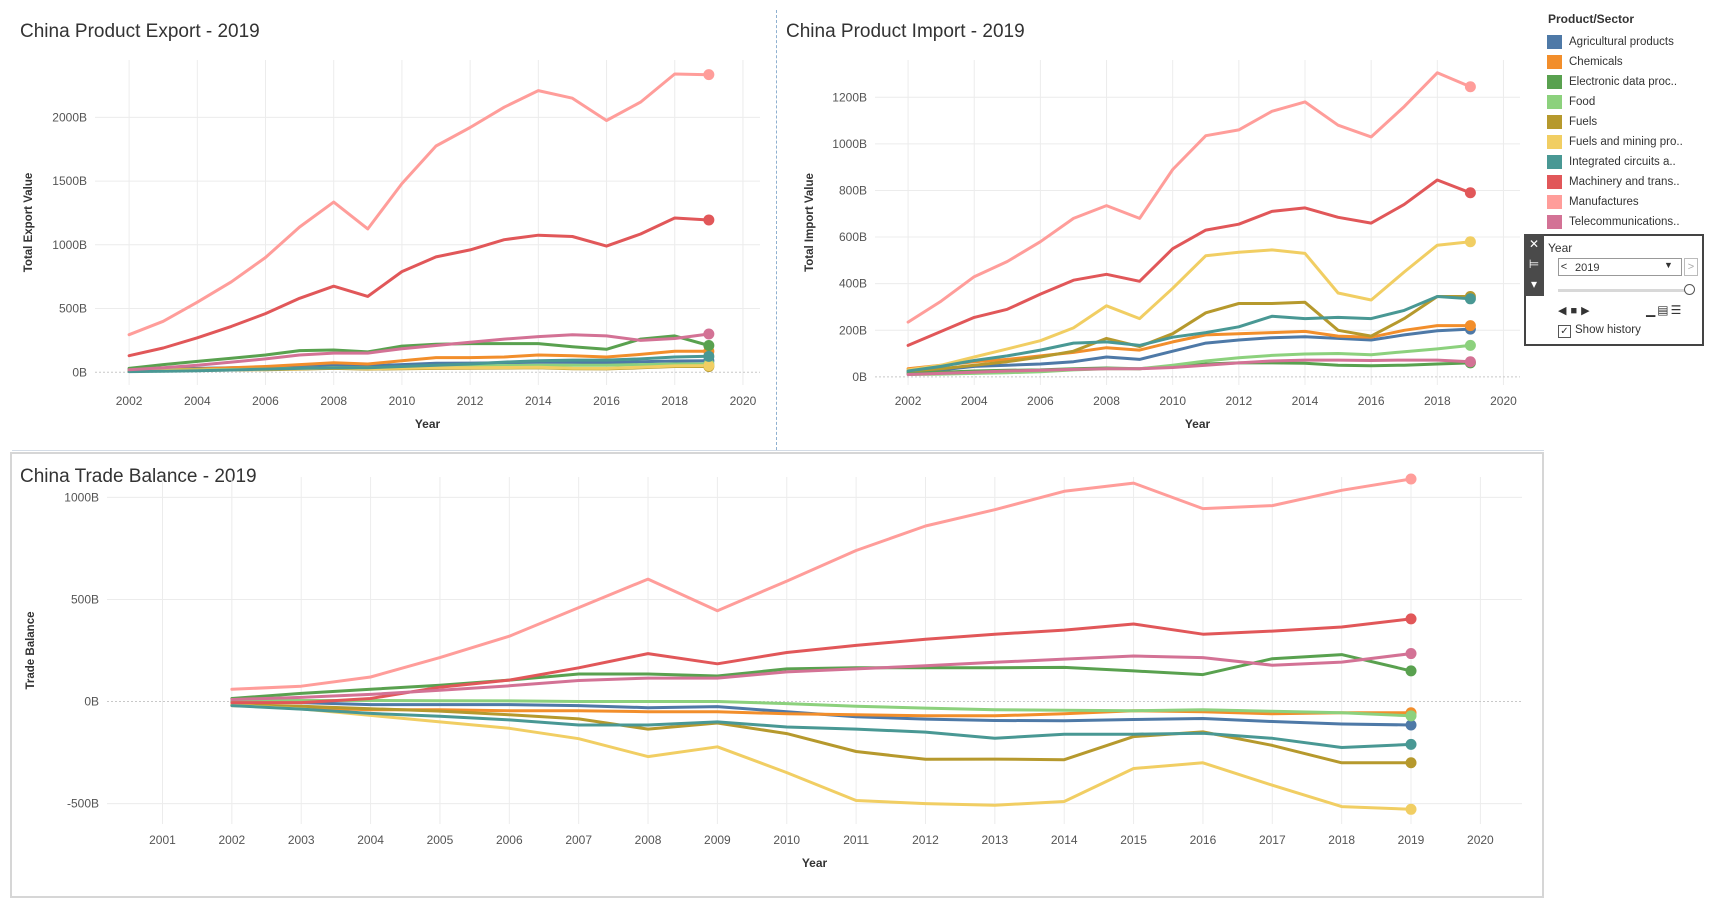 The height and width of the screenshot is (908, 1713). I want to click on show-history-toggle: ✓ Show history, so click(1599, 331).